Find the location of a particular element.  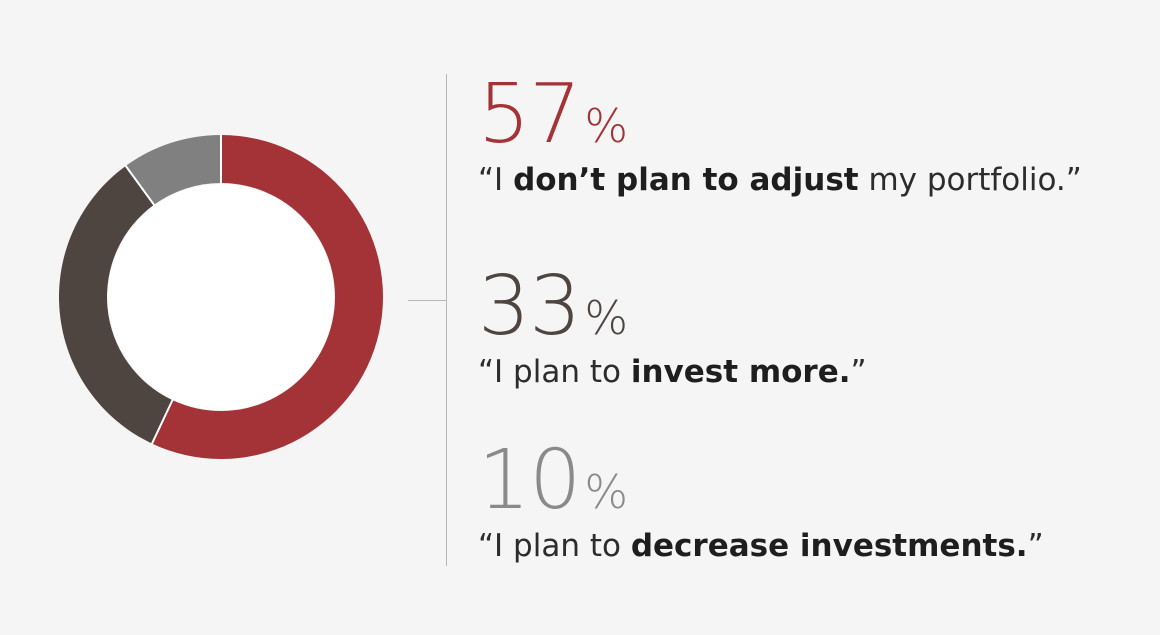

stat-percent-number: 10 is located at coordinates (529, 480).